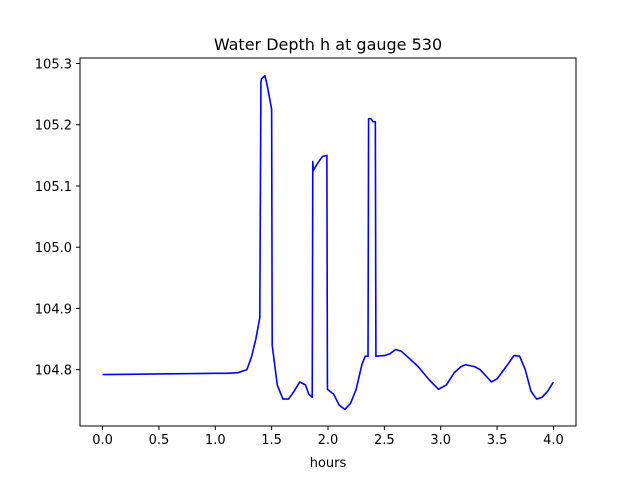  What do you see at coordinates (328, 440) in the screenshot?
I see `x-tick-label: 2.0` at bounding box center [328, 440].